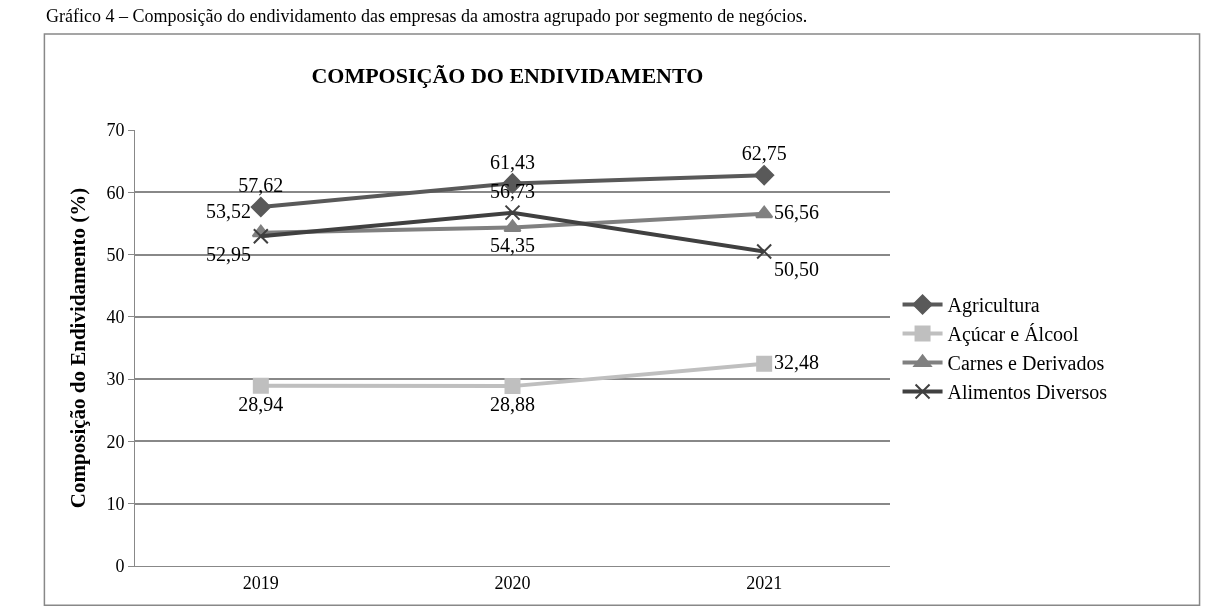 The width and height of the screenshot is (1208, 606). I want to click on data-label: 28,94, so click(261, 403).